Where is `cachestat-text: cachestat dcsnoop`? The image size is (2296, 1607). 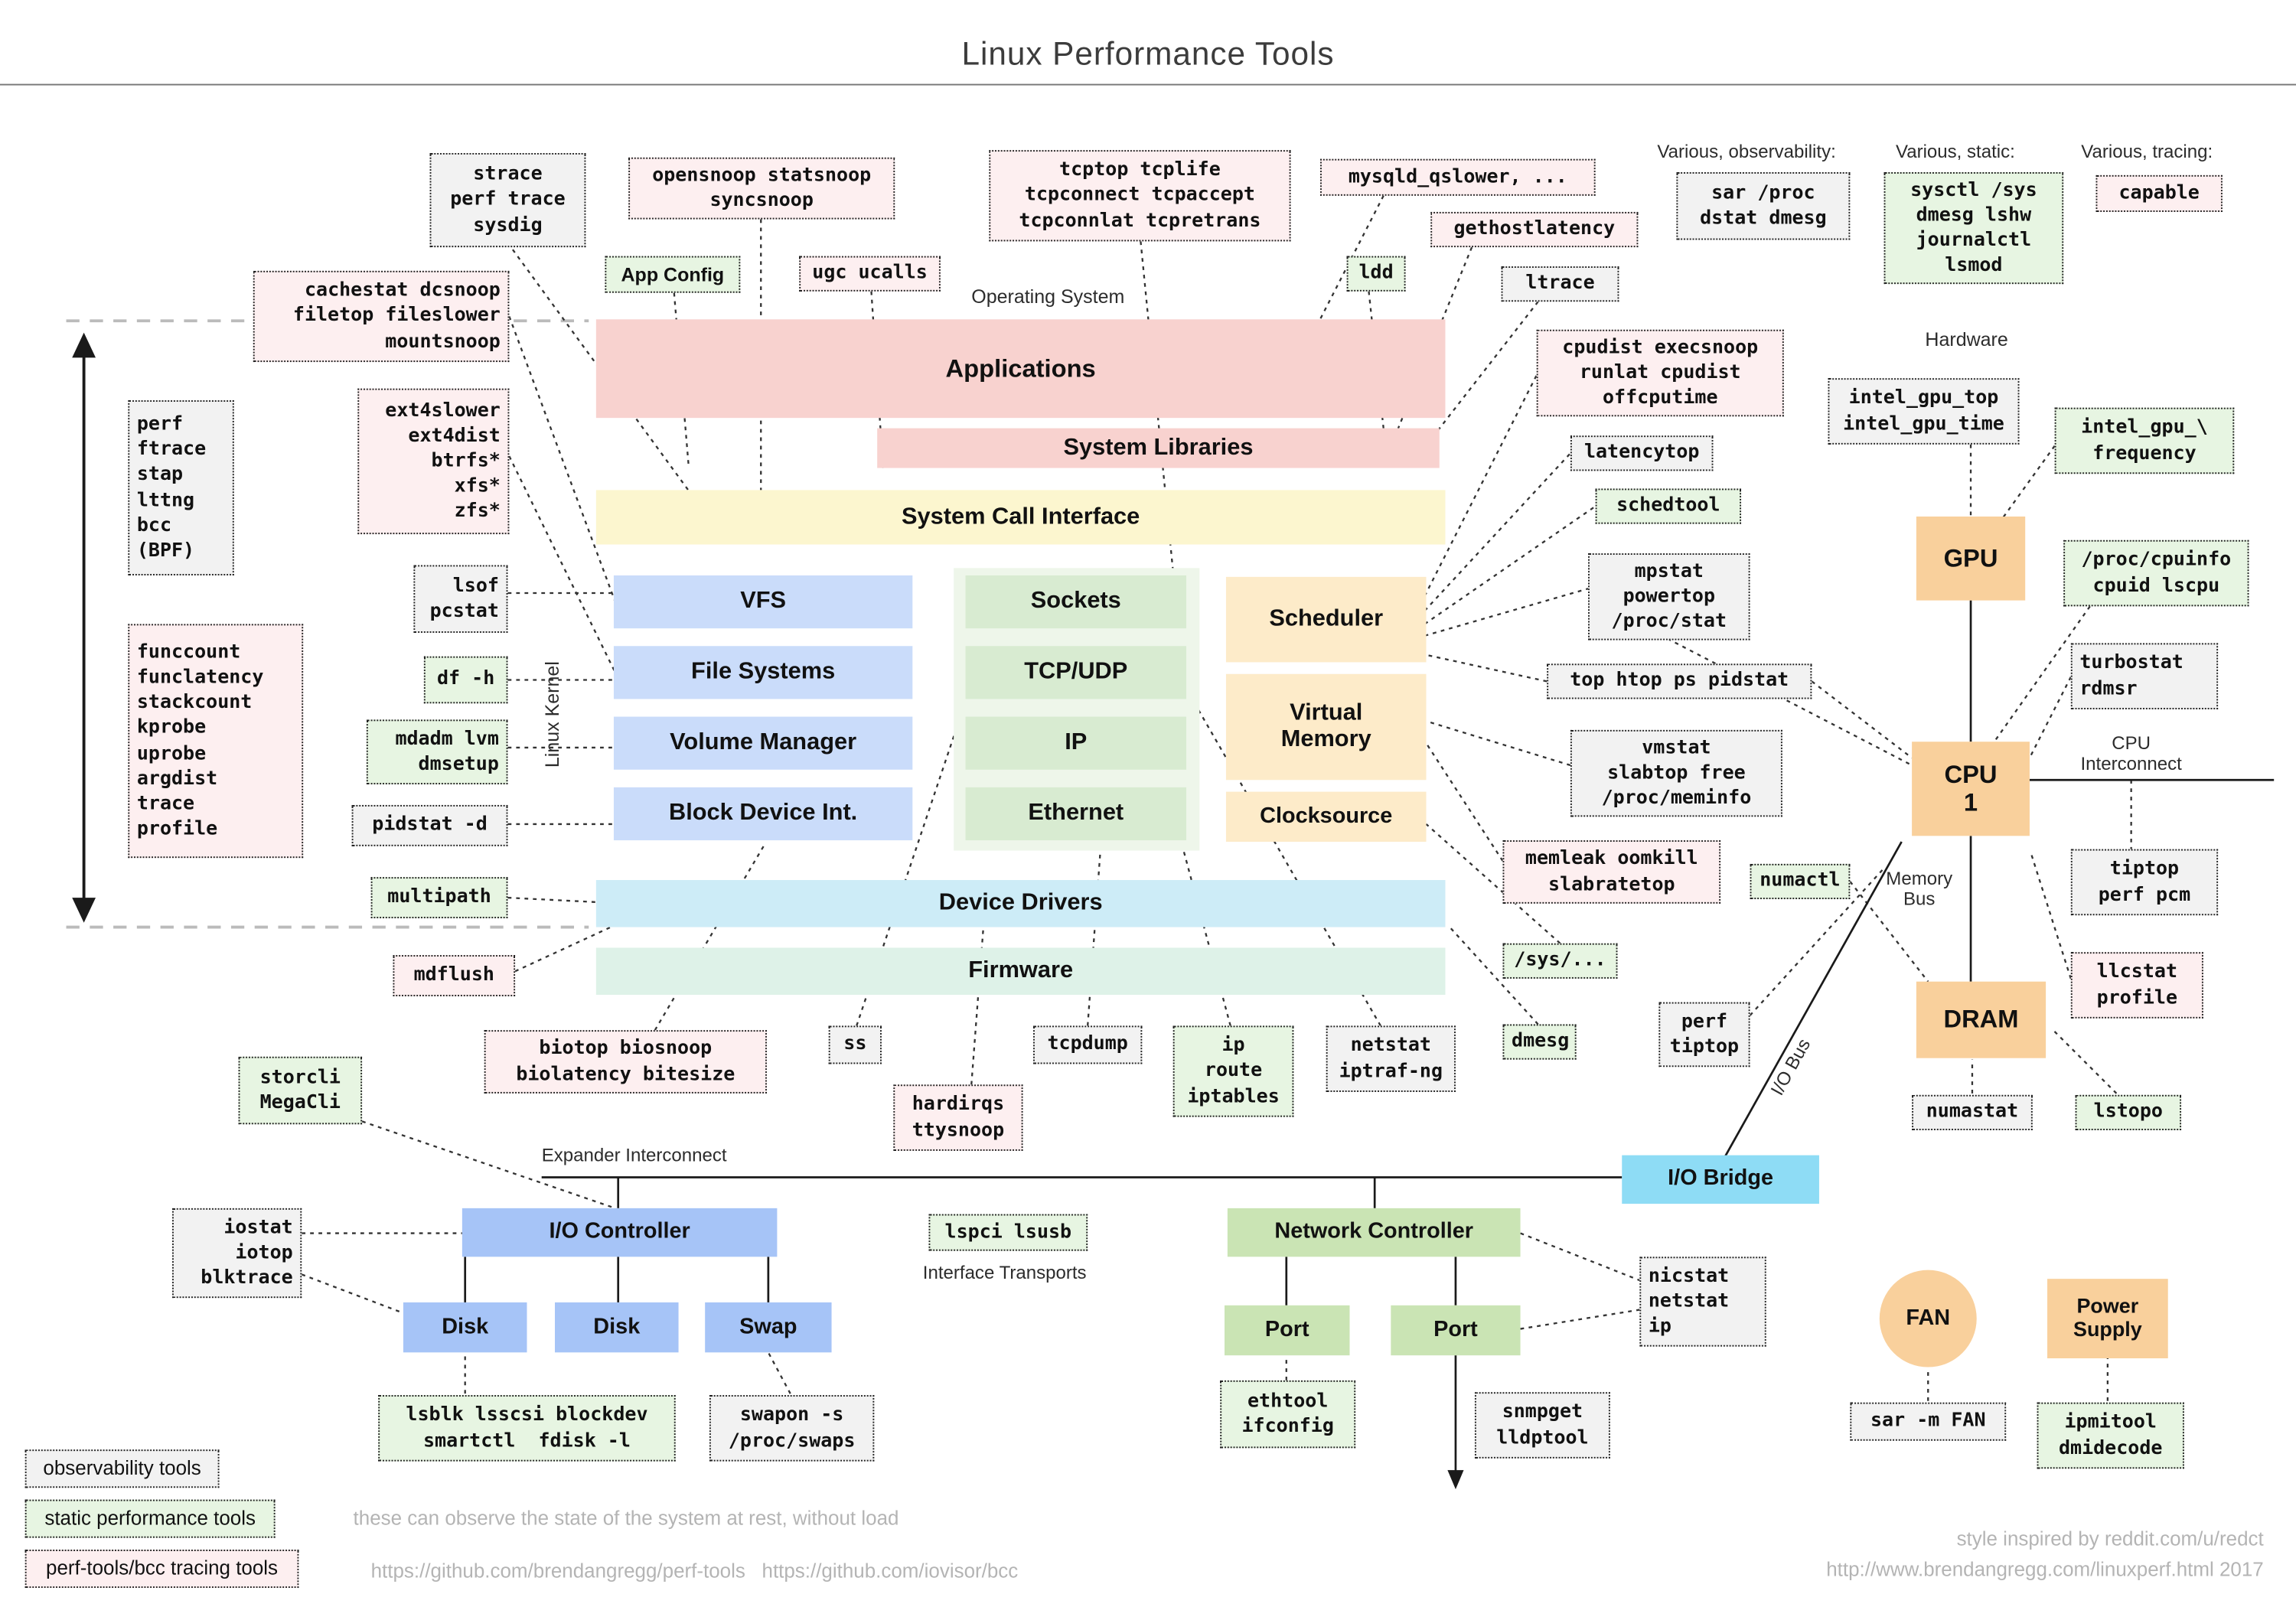
cachestat-text: cachestat dcsnoop is located at coordinates (402, 290).